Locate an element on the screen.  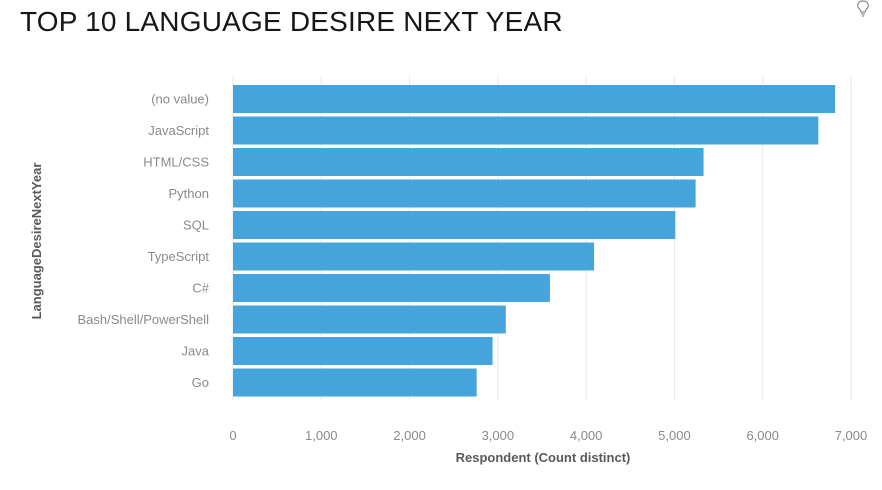
y-tick-label: HTML/CSS is located at coordinates (176, 162).